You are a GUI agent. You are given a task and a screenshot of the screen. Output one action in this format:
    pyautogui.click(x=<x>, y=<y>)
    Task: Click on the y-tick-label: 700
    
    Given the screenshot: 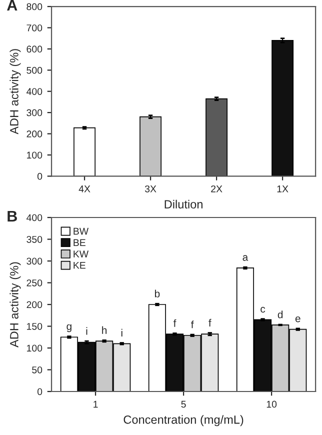 What is the action you would take?
    pyautogui.click(x=34, y=28)
    